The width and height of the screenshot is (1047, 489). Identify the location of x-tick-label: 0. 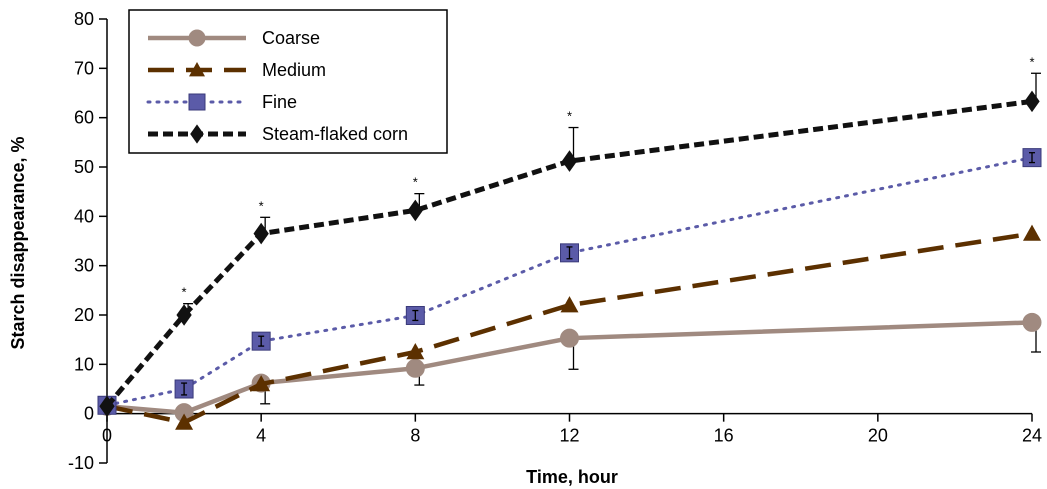
(107, 436).